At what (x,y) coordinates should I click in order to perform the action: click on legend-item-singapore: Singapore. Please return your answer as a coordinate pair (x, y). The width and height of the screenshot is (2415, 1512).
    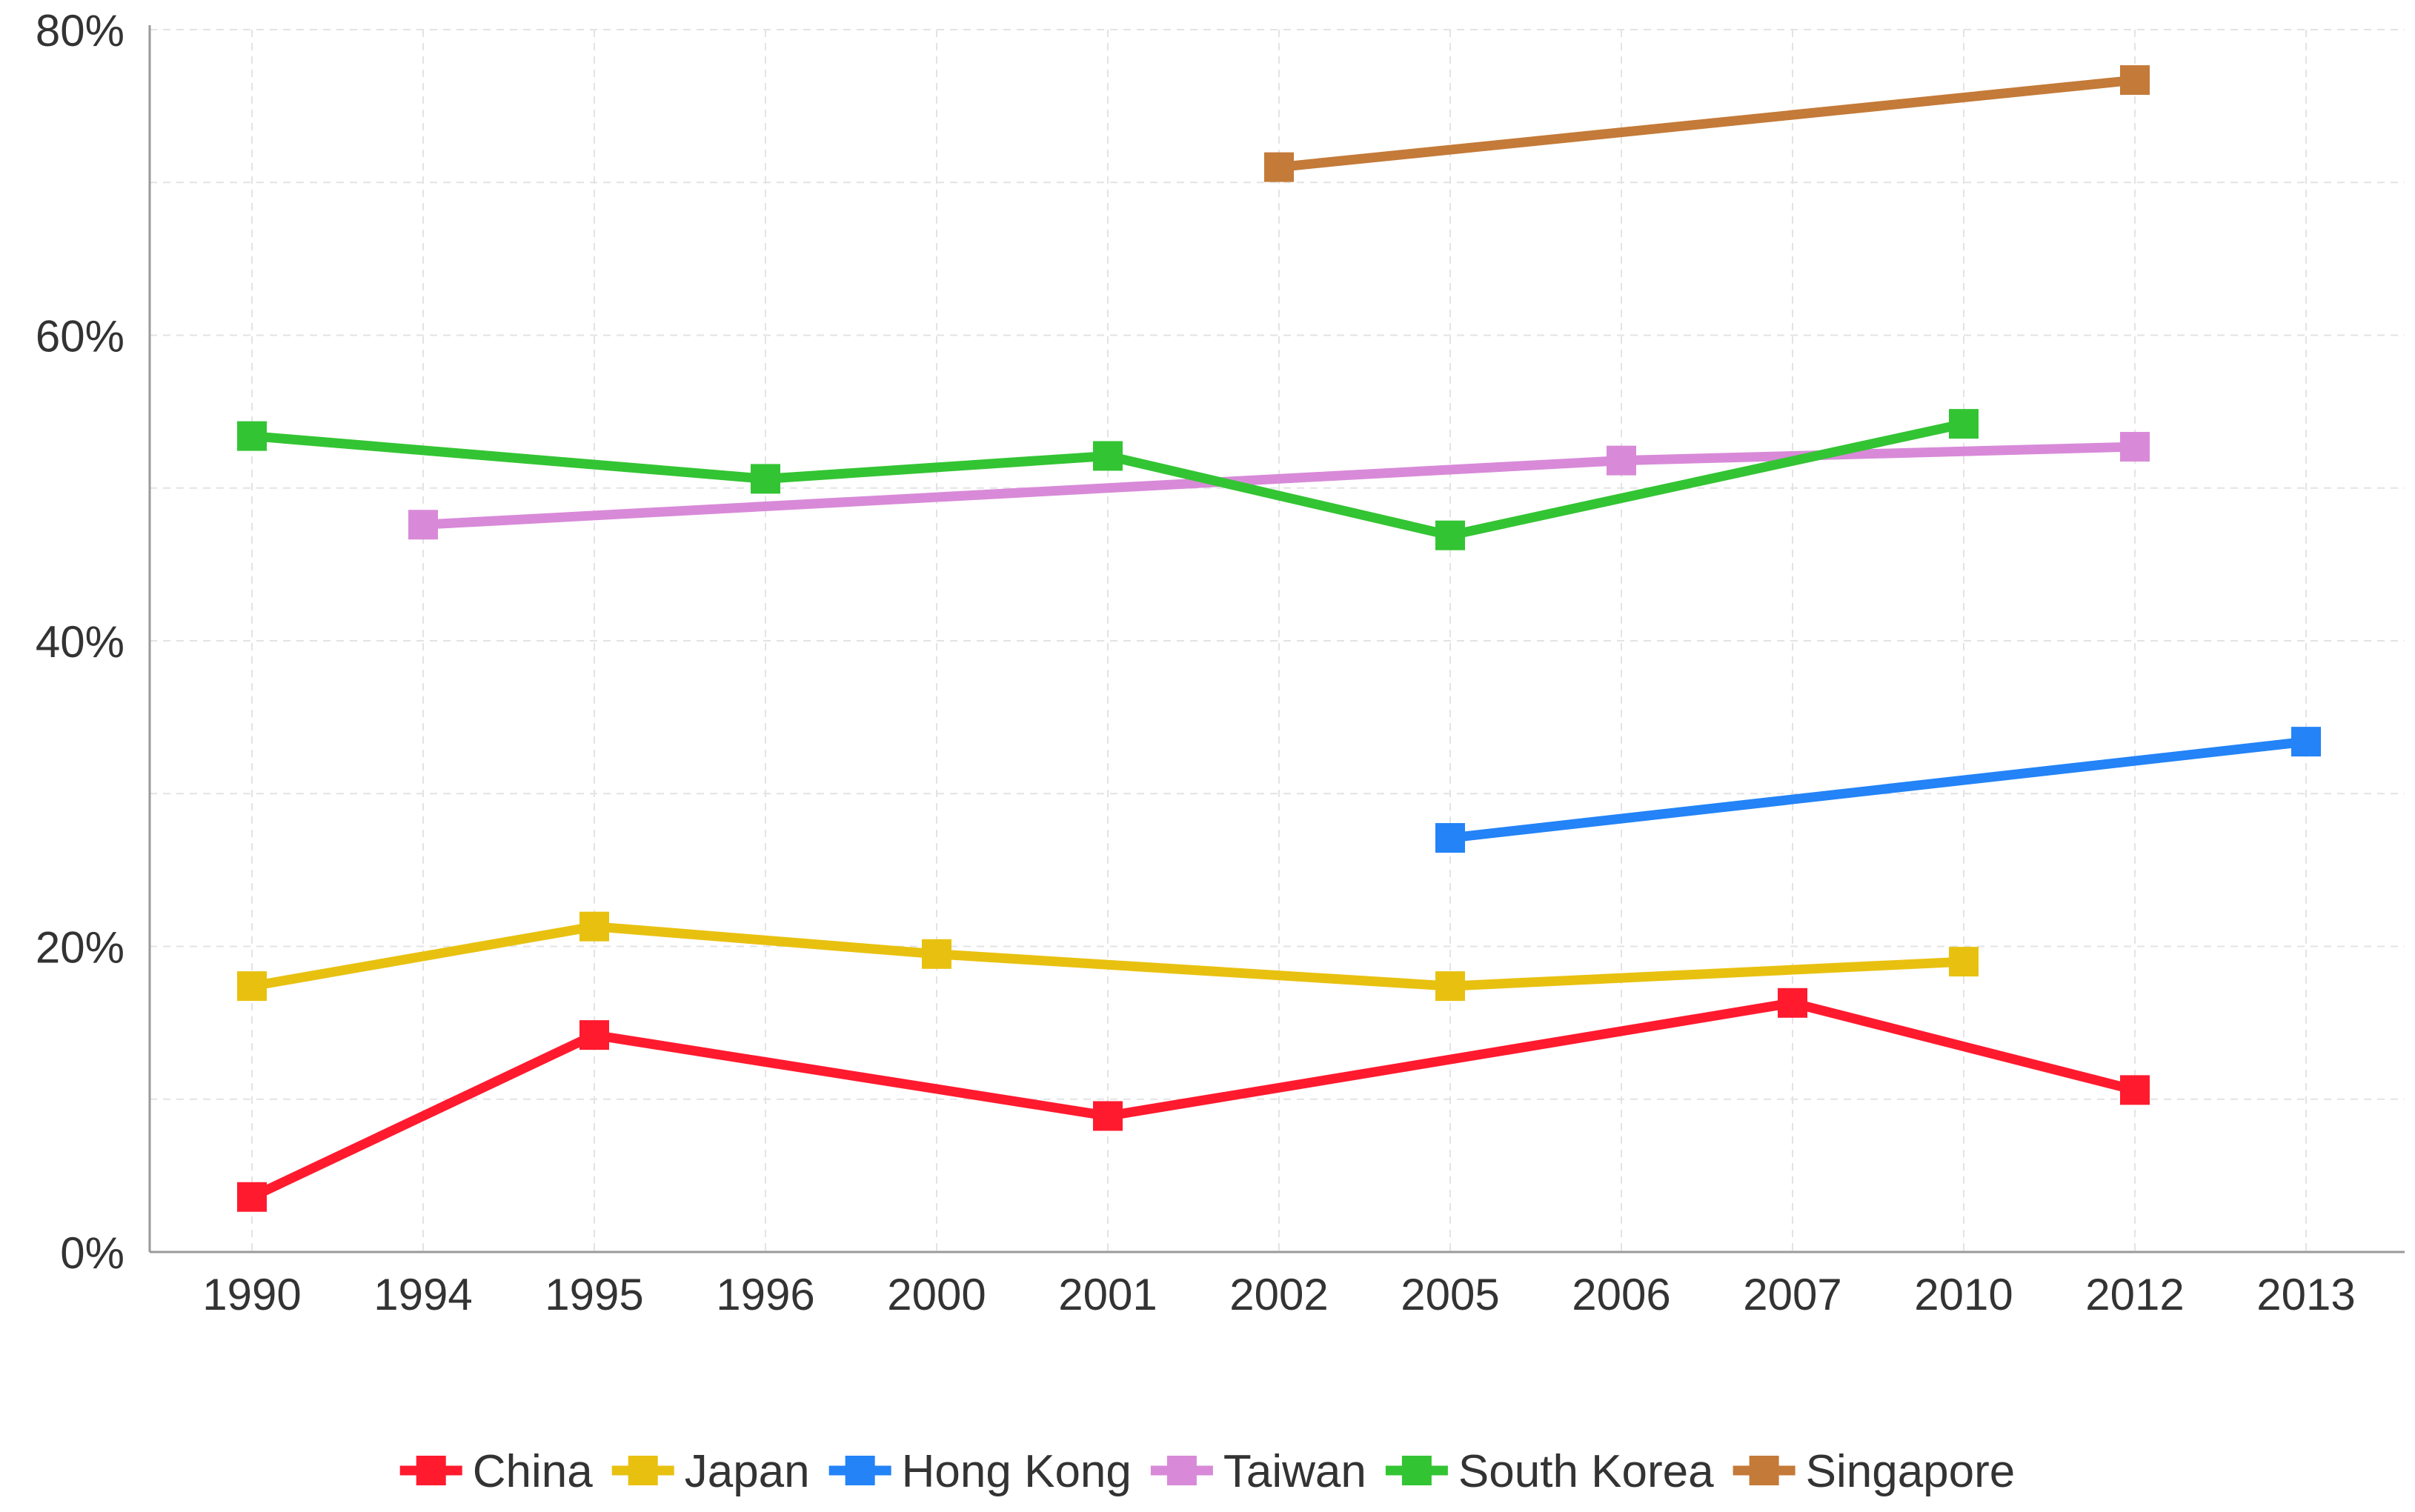
    Looking at the image, I should click on (1874, 1471).